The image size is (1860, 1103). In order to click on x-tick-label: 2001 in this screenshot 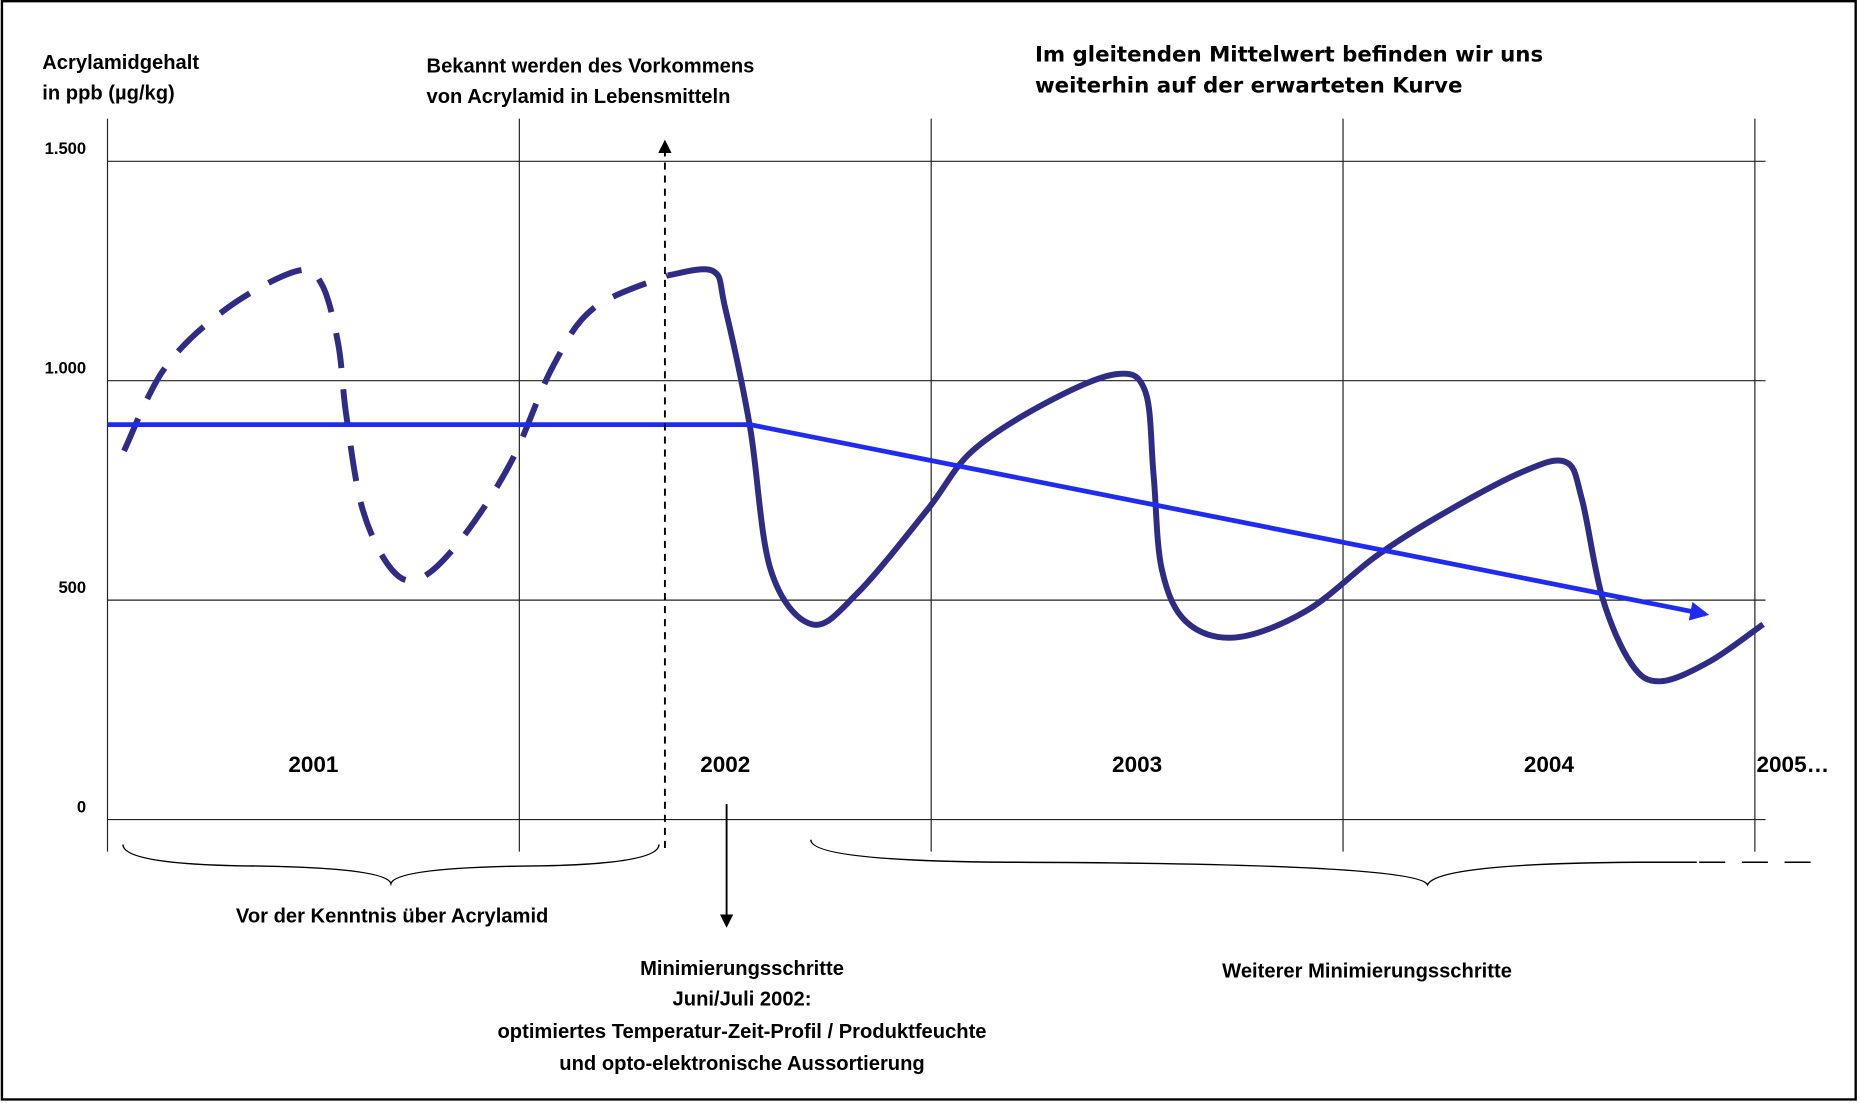, I will do `click(313, 764)`.